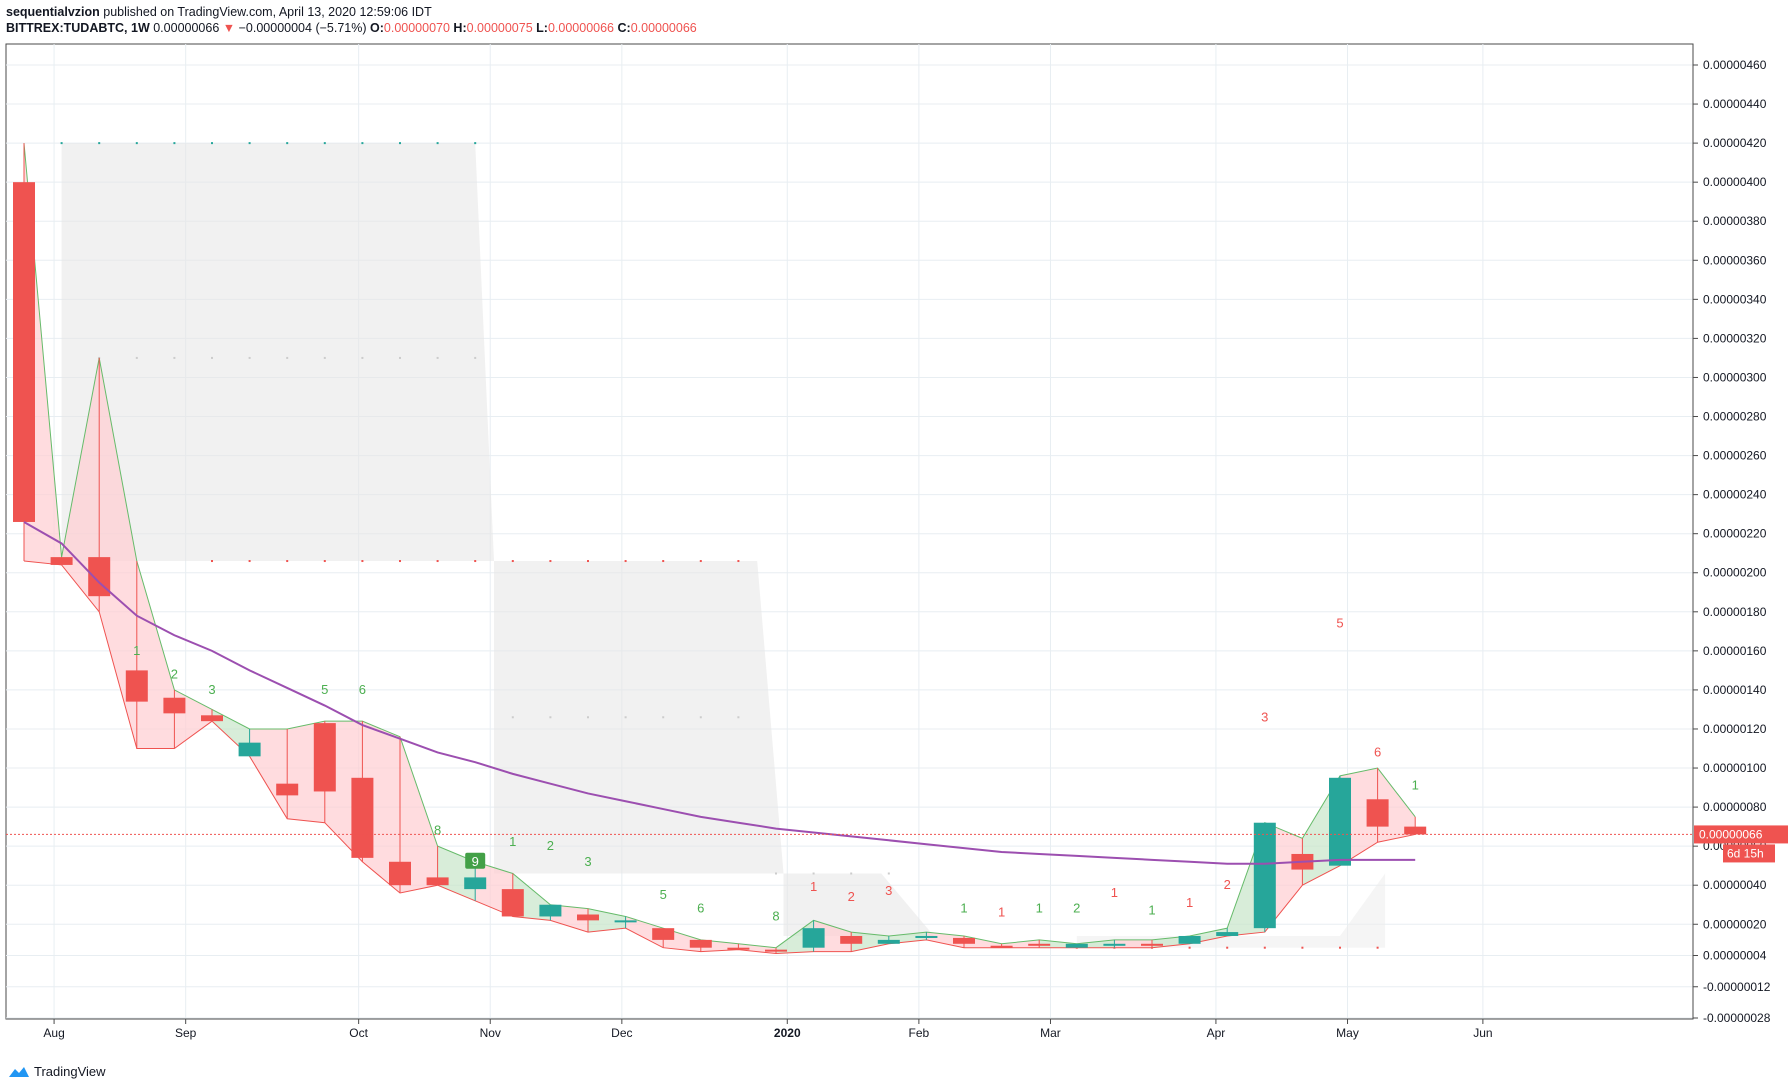 This screenshot has width=1788, height=1091. I want to click on price-tick-label: 0.00000040, so click(1735, 885).